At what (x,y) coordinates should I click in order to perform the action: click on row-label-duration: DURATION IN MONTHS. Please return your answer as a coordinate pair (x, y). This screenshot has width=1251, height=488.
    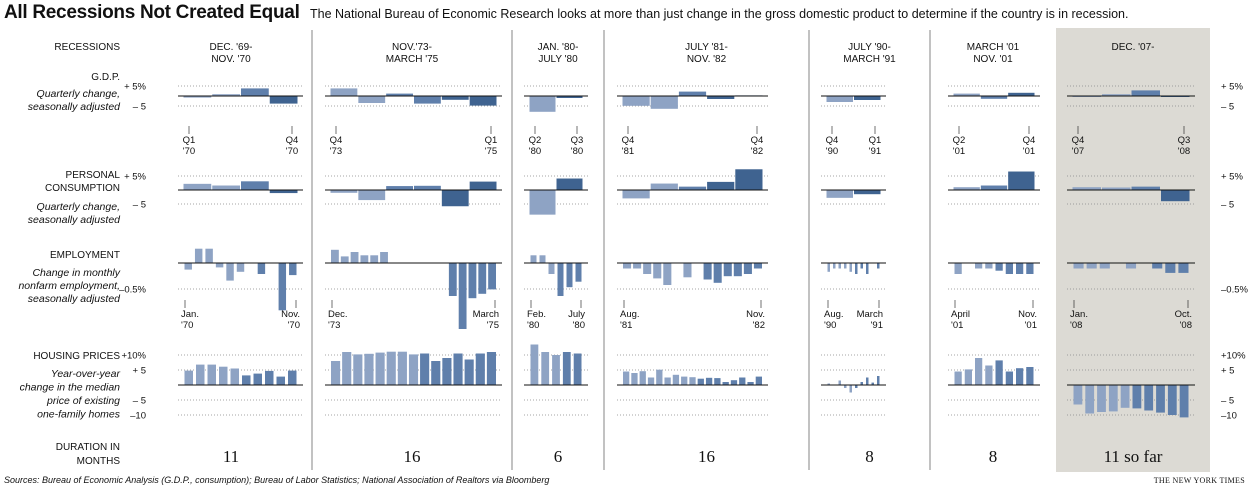
    Looking at the image, I should click on (88, 454).